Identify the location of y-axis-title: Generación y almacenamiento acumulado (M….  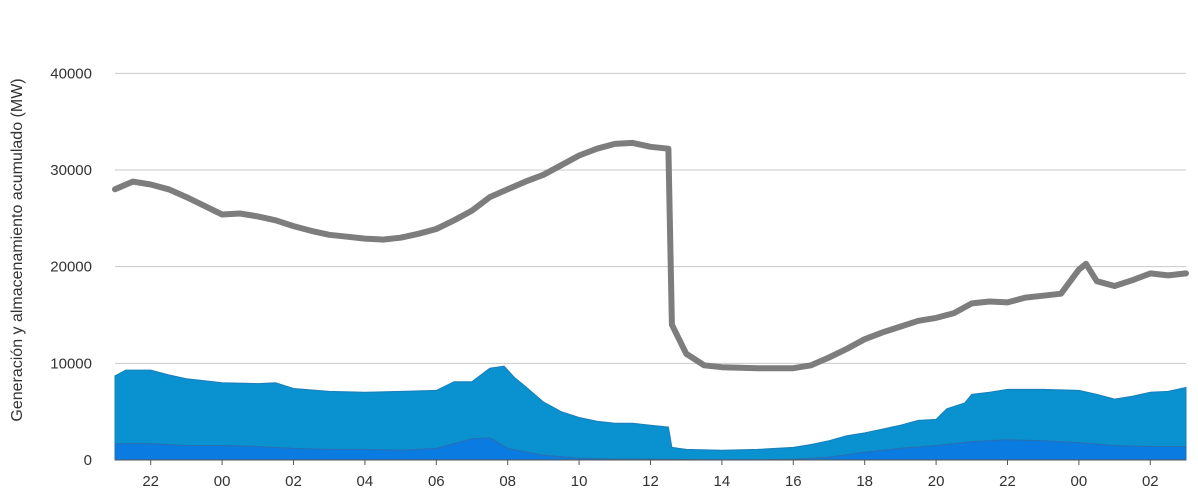
(17, 249).